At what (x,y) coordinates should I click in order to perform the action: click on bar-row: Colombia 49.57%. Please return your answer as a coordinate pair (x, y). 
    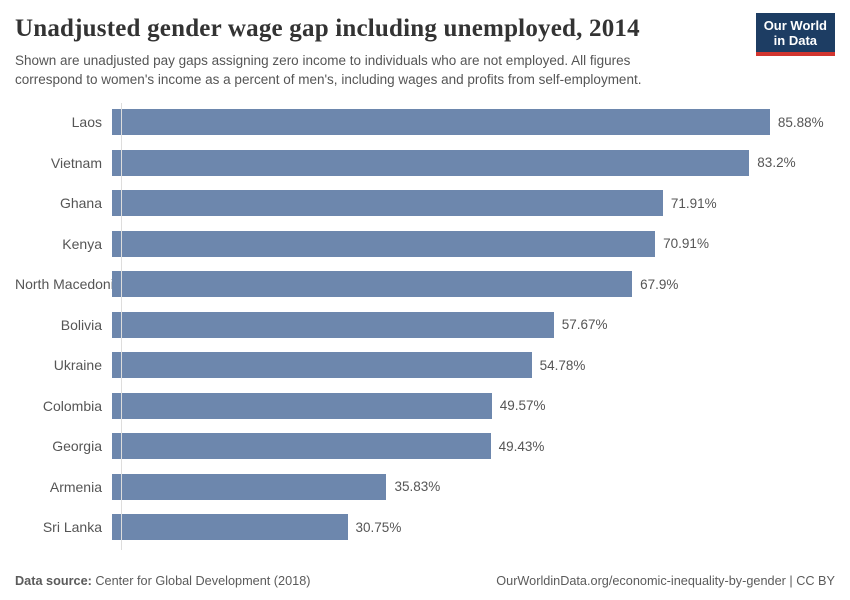
    Looking at the image, I should click on (425, 406).